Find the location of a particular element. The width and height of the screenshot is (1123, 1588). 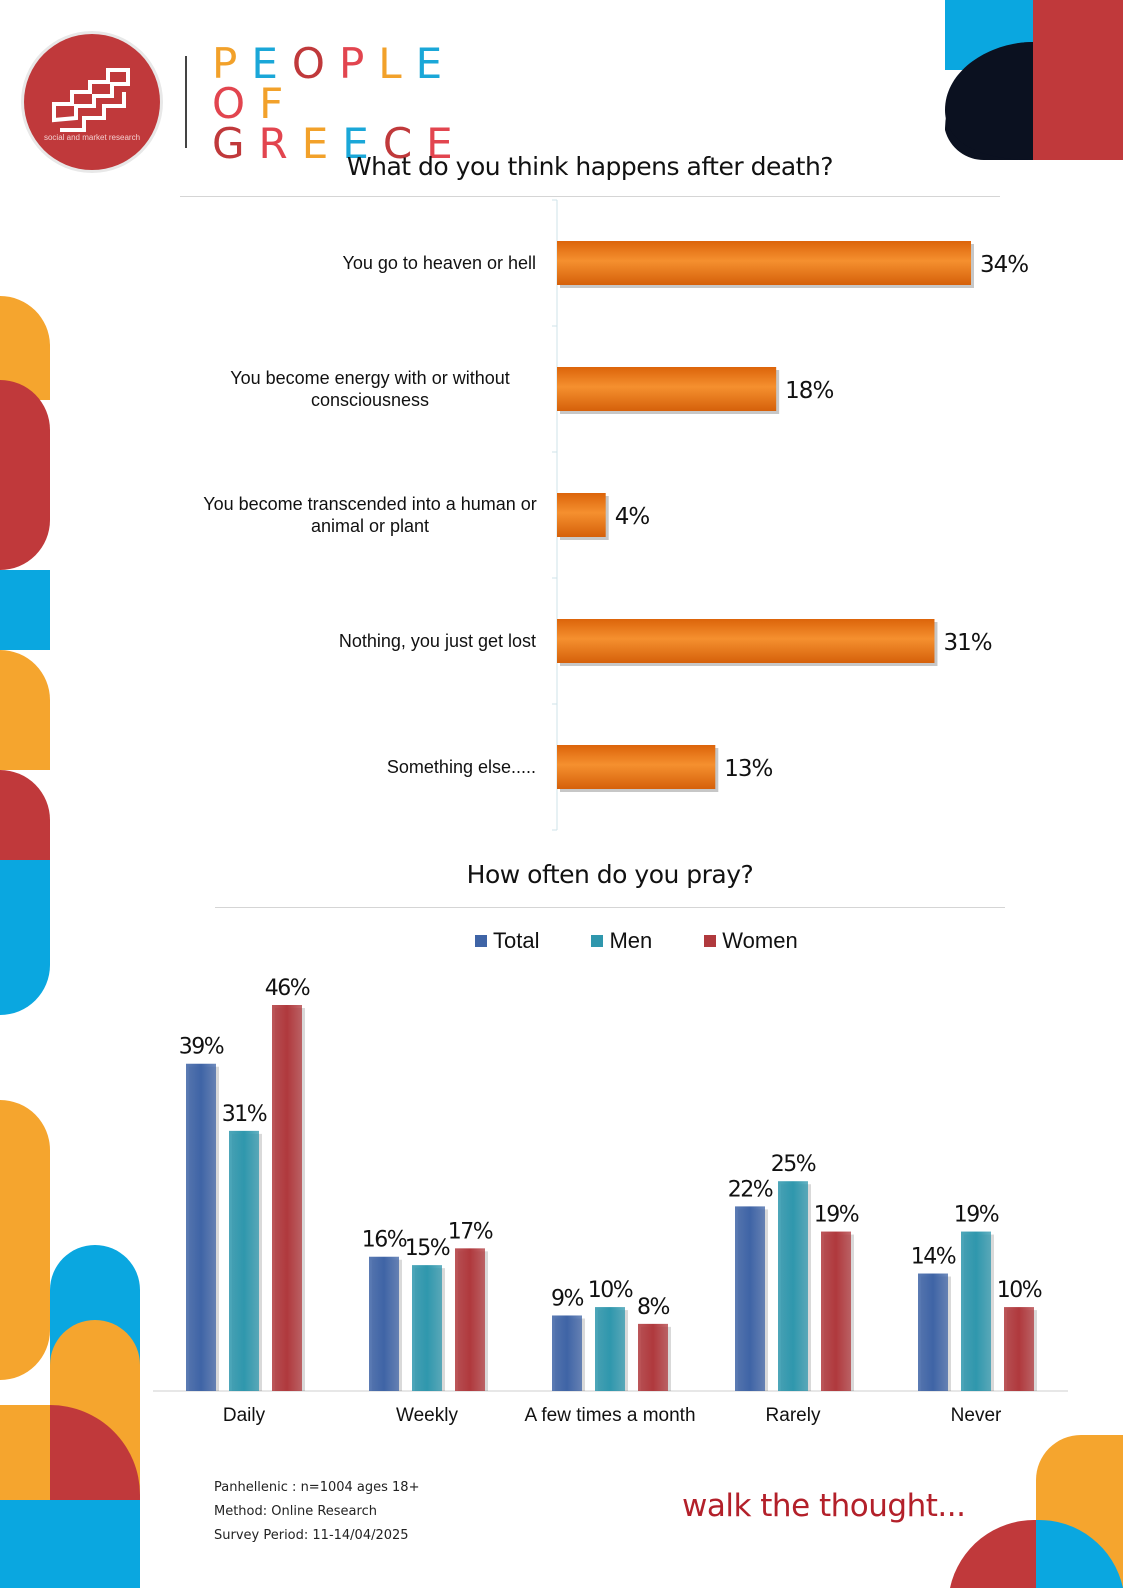

brand-letter: G is located at coordinates (235, 143).